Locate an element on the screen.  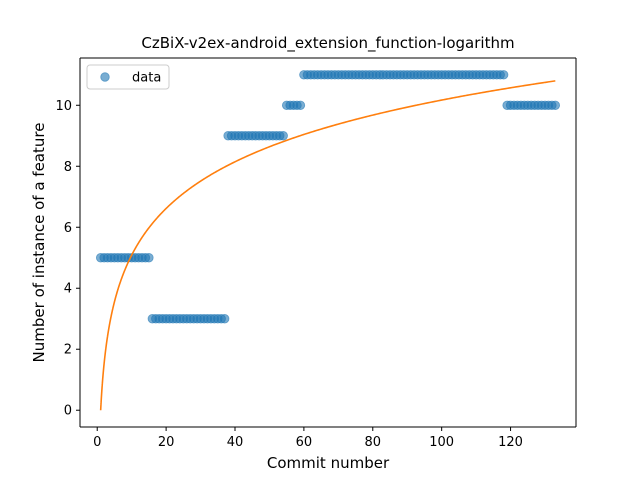
x-tick-label: 40 is located at coordinates (235, 442).